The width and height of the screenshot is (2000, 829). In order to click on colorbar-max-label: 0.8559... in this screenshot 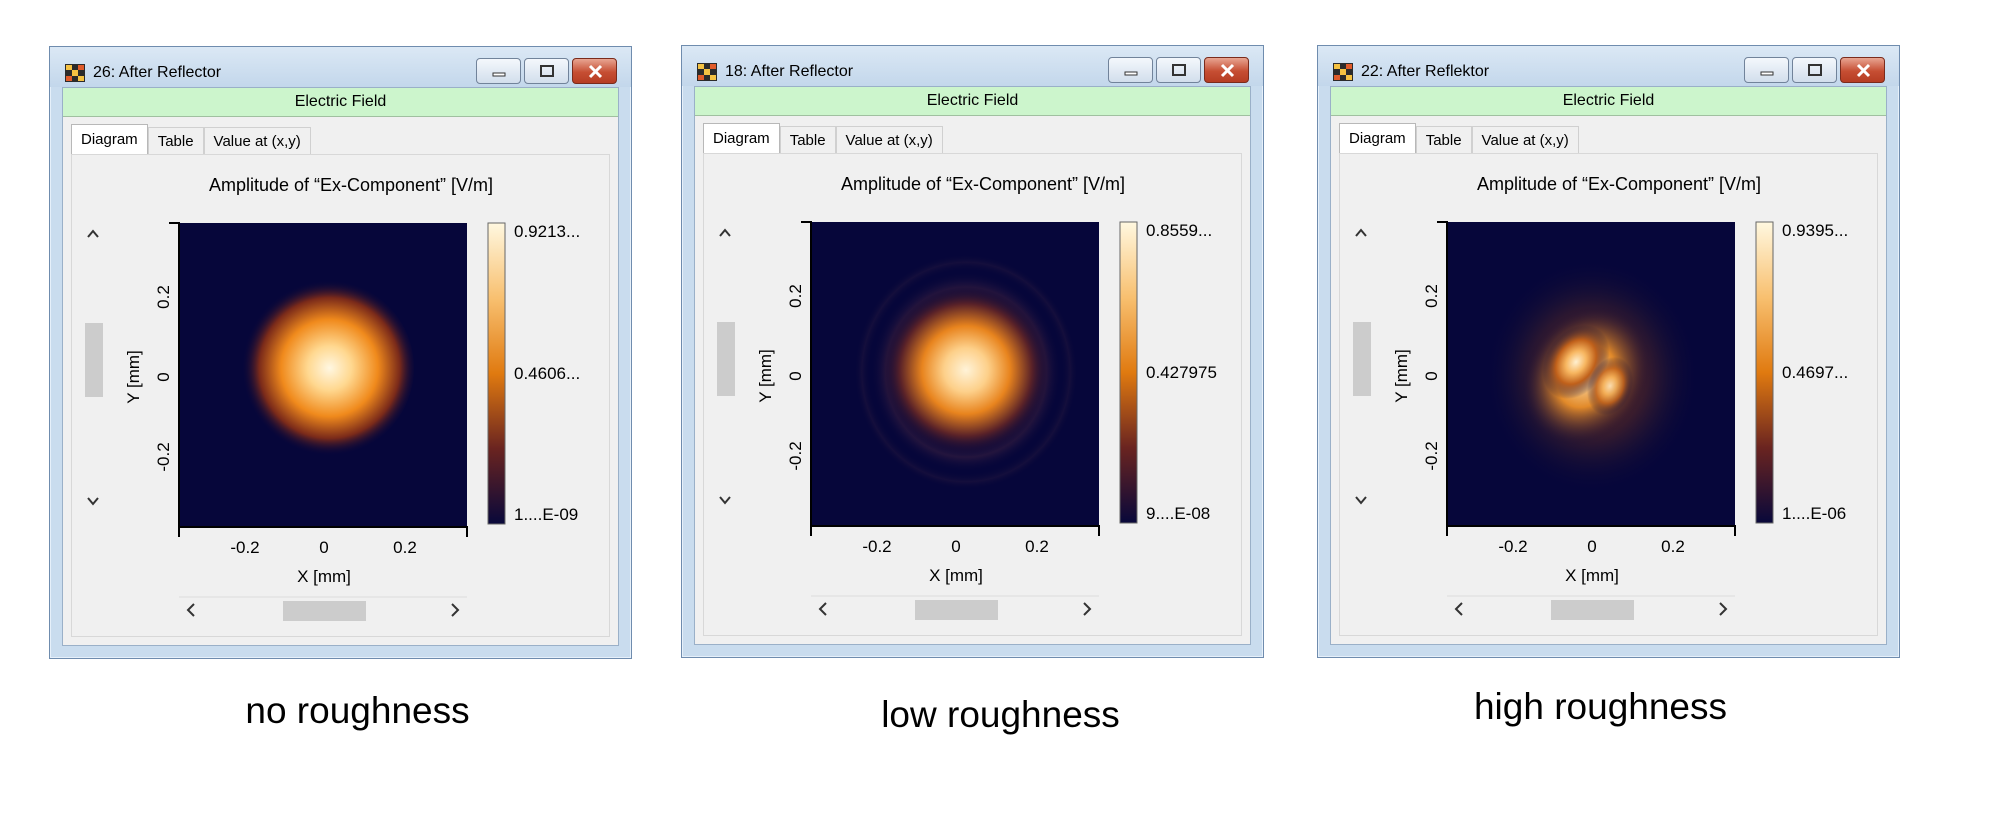, I will do `click(1179, 230)`.